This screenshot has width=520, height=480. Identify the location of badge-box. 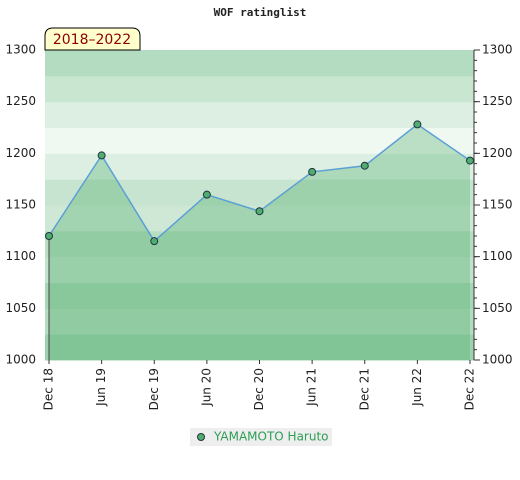
(92, 39).